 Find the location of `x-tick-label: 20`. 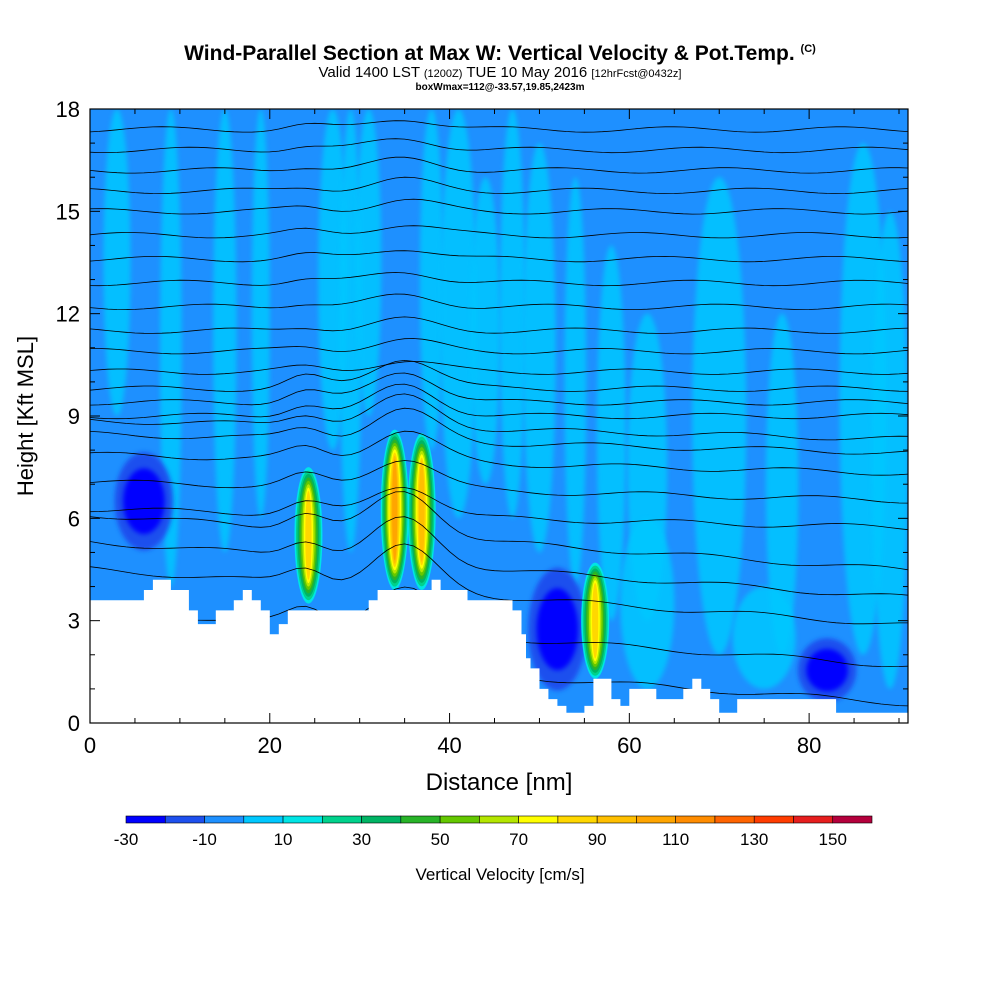

x-tick-label: 20 is located at coordinates (270, 745).